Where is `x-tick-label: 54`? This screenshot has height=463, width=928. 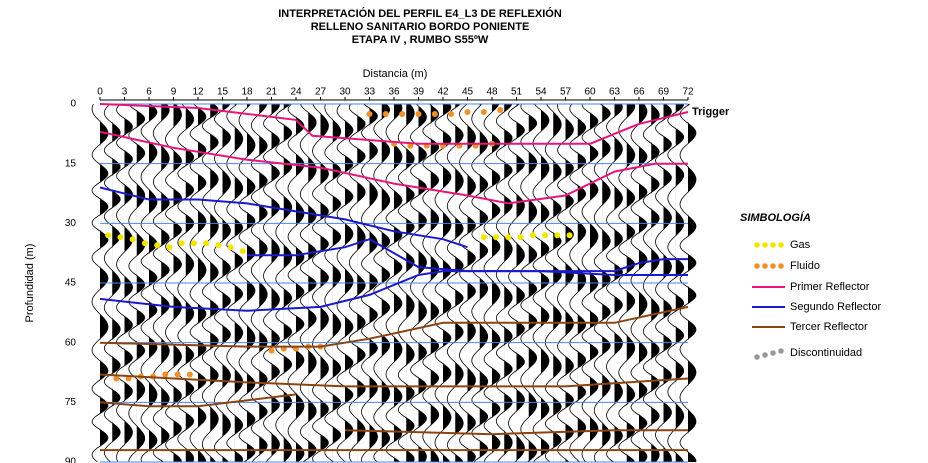 x-tick-label: 54 is located at coordinates (541, 92).